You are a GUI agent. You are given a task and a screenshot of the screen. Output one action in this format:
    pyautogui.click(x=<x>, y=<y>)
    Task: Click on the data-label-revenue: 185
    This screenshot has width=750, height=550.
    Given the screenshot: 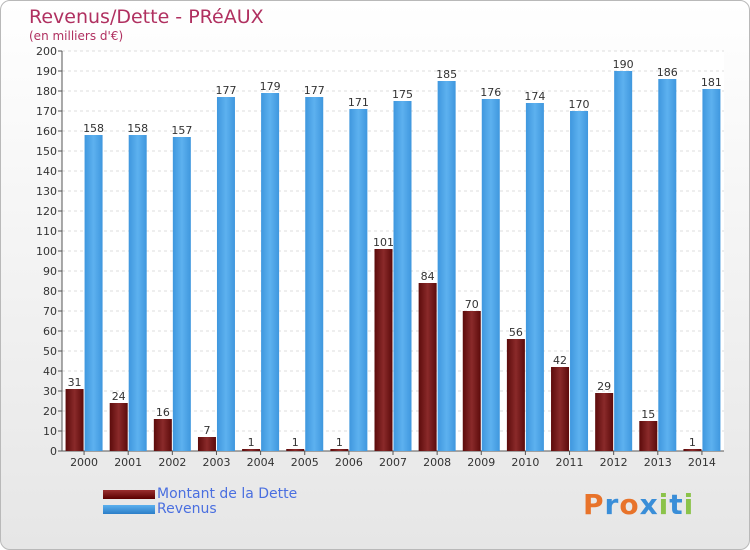 What is the action you would take?
    pyautogui.click(x=446, y=74)
    